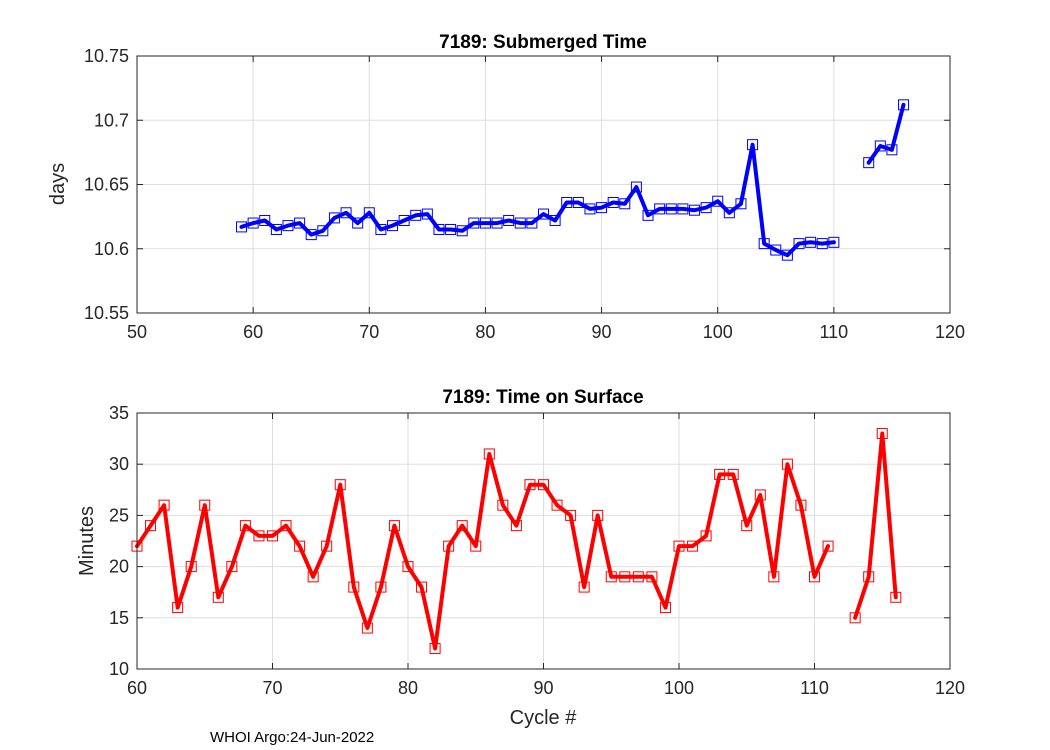 The width and height of the screenshot is (1050, 750). What do you see at coordinates (292, 737) in the screenshot?
I see `footer-credit: WHOI Argo:24-Jun-2022` at bounding box center [292, 737].